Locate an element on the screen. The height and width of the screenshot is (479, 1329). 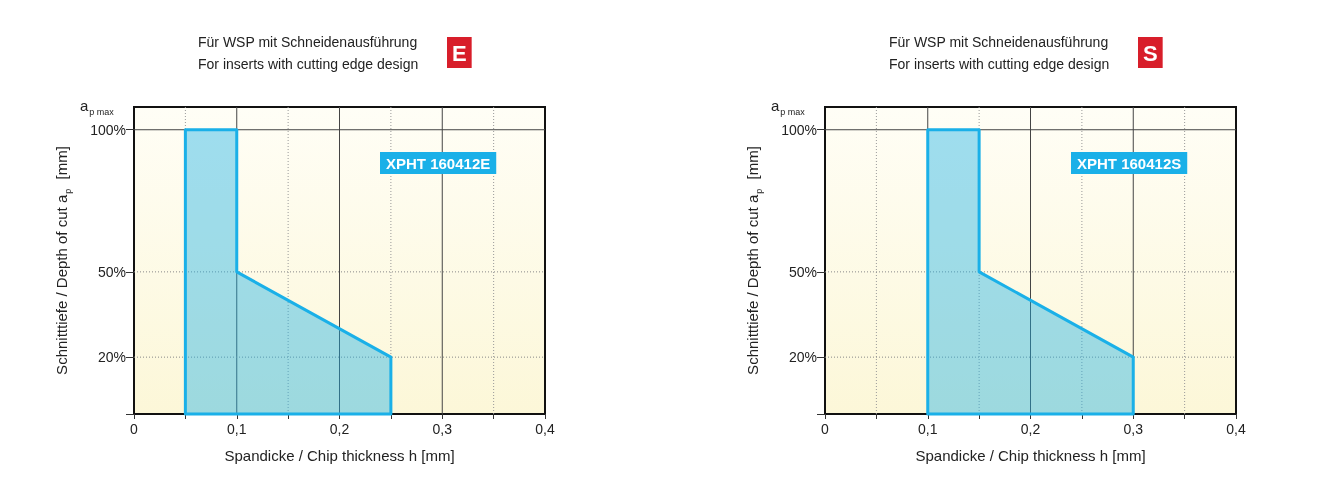
annotation: XPHT 160412S is located at coordinates (1129, 163).